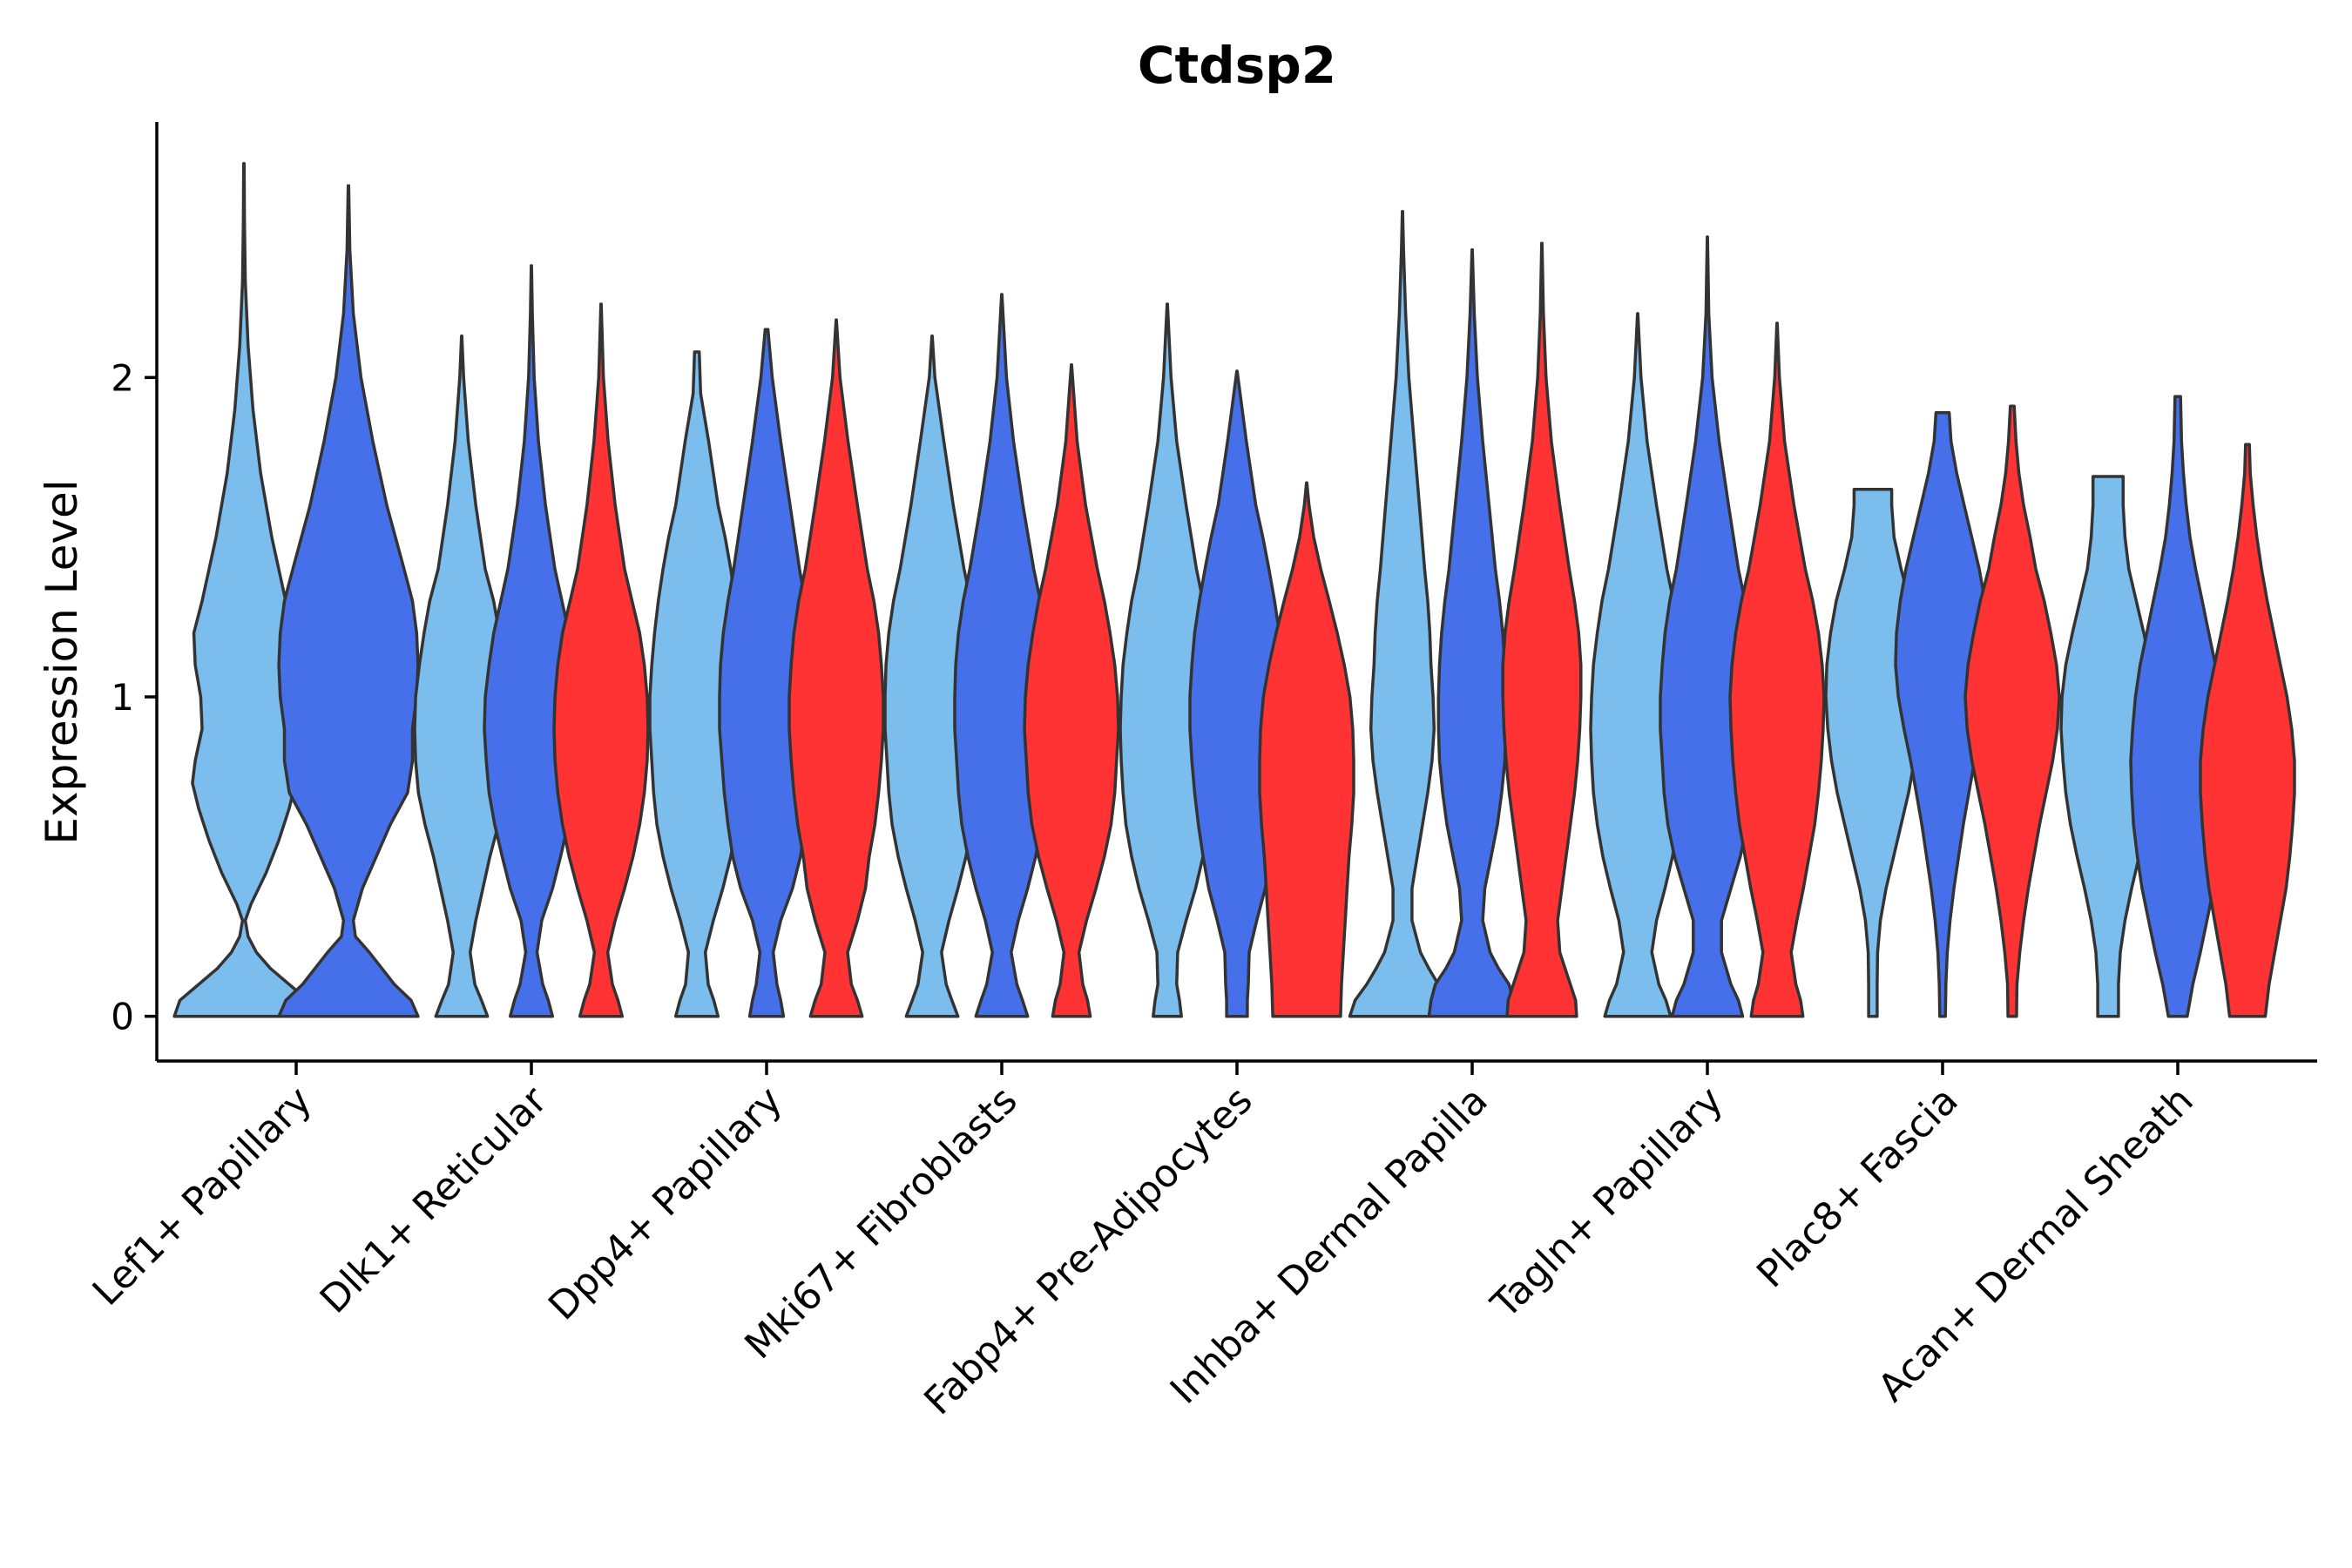 The height and width of the screenshot is (1568, 2352). What do you see at coordinates (434, 1200) in the screenshot?
I see `x-tick-label: Dlk1+ Reticular` at bounding box center [434, 1200].